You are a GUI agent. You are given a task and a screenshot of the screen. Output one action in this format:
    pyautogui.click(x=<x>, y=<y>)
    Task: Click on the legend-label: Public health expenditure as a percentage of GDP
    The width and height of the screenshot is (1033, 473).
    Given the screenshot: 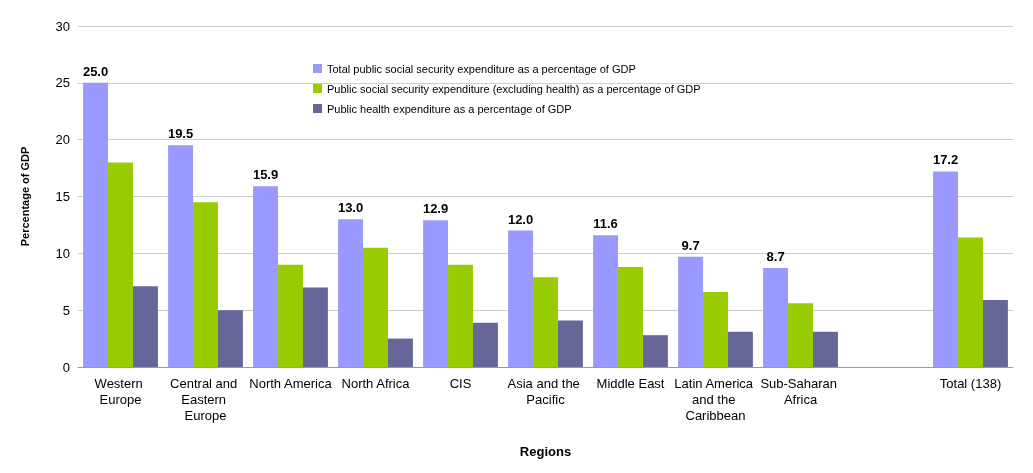 What is the action you would take?
    pyautogui.click(x=449, y=108)
    